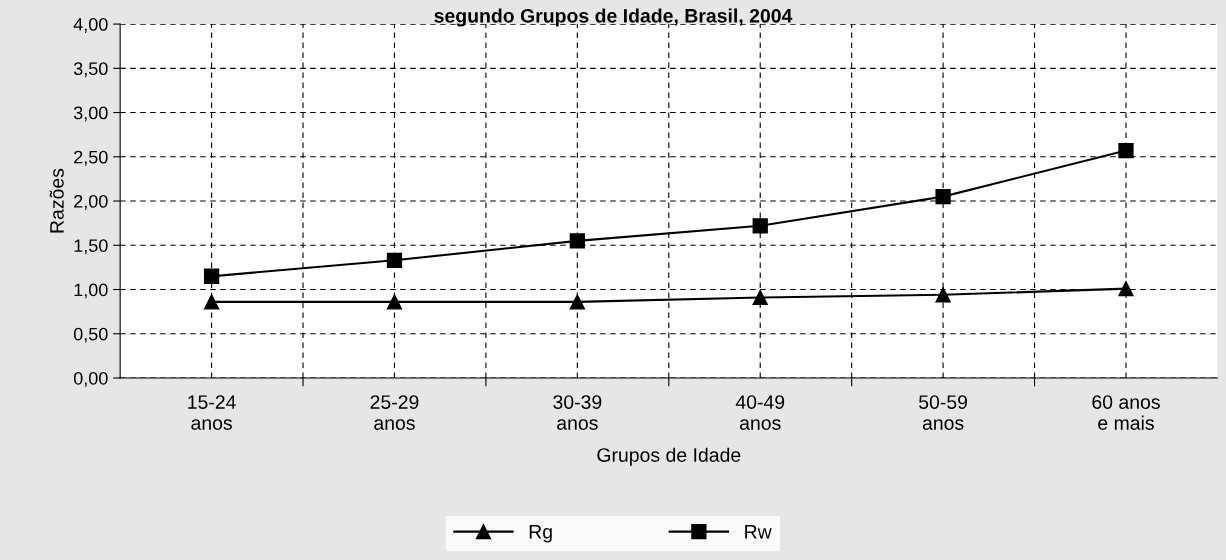 The width and height of the screenshot is (1226, 560). I want to click on x-axis-title: Grupos de Idade, so click(669, 456).